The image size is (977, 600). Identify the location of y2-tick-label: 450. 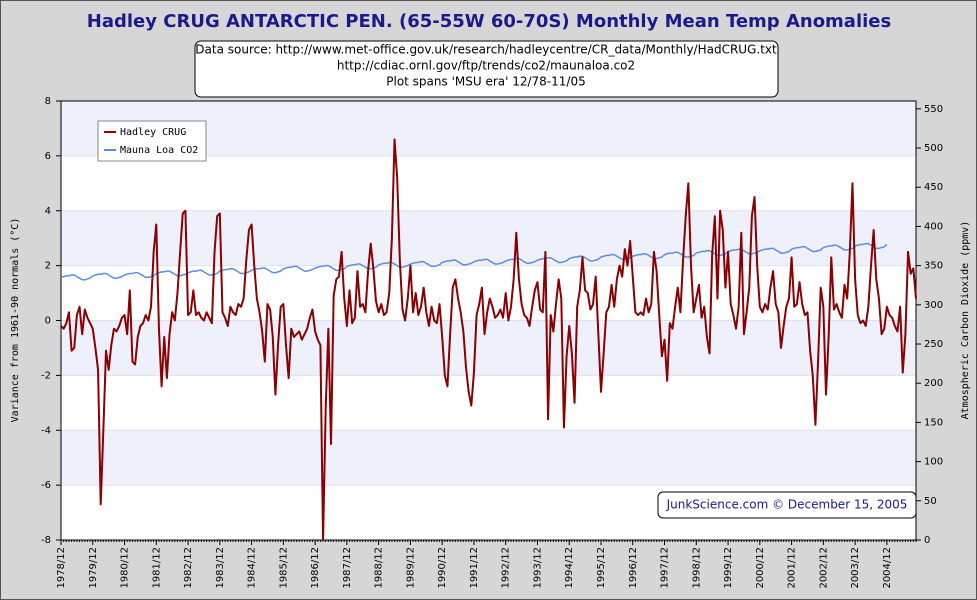
(933, 187).